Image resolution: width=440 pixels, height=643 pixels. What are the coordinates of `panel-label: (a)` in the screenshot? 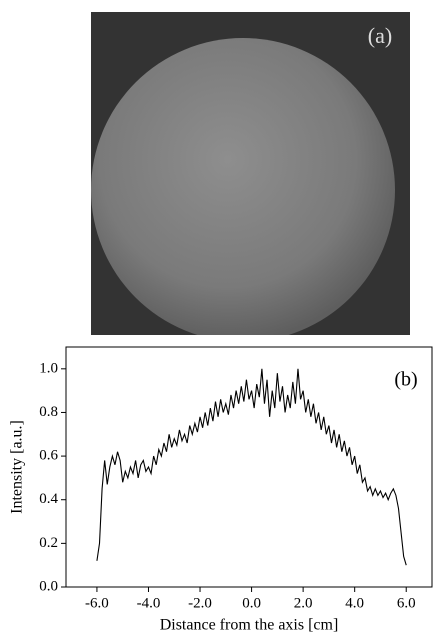 It's located at (380, 35).